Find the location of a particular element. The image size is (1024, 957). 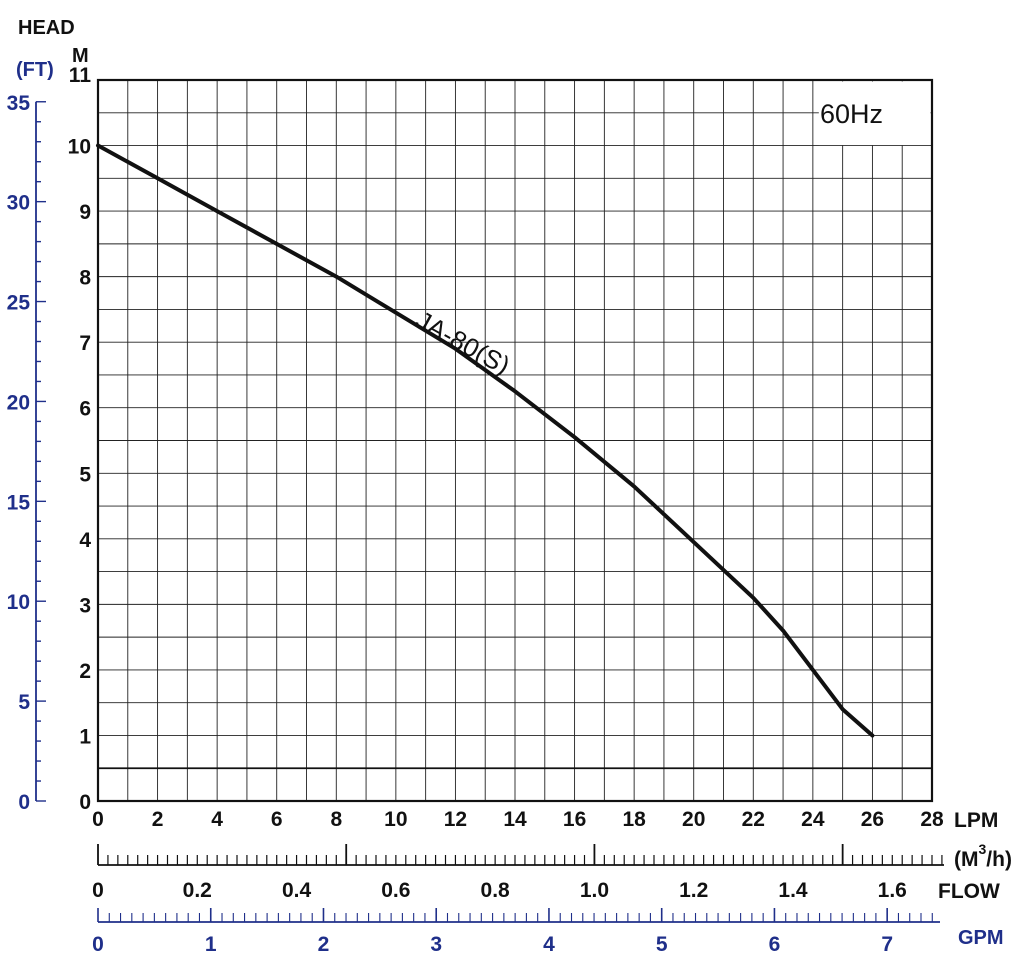

y-tick-label: 5 is located at coordinates (85, 474).